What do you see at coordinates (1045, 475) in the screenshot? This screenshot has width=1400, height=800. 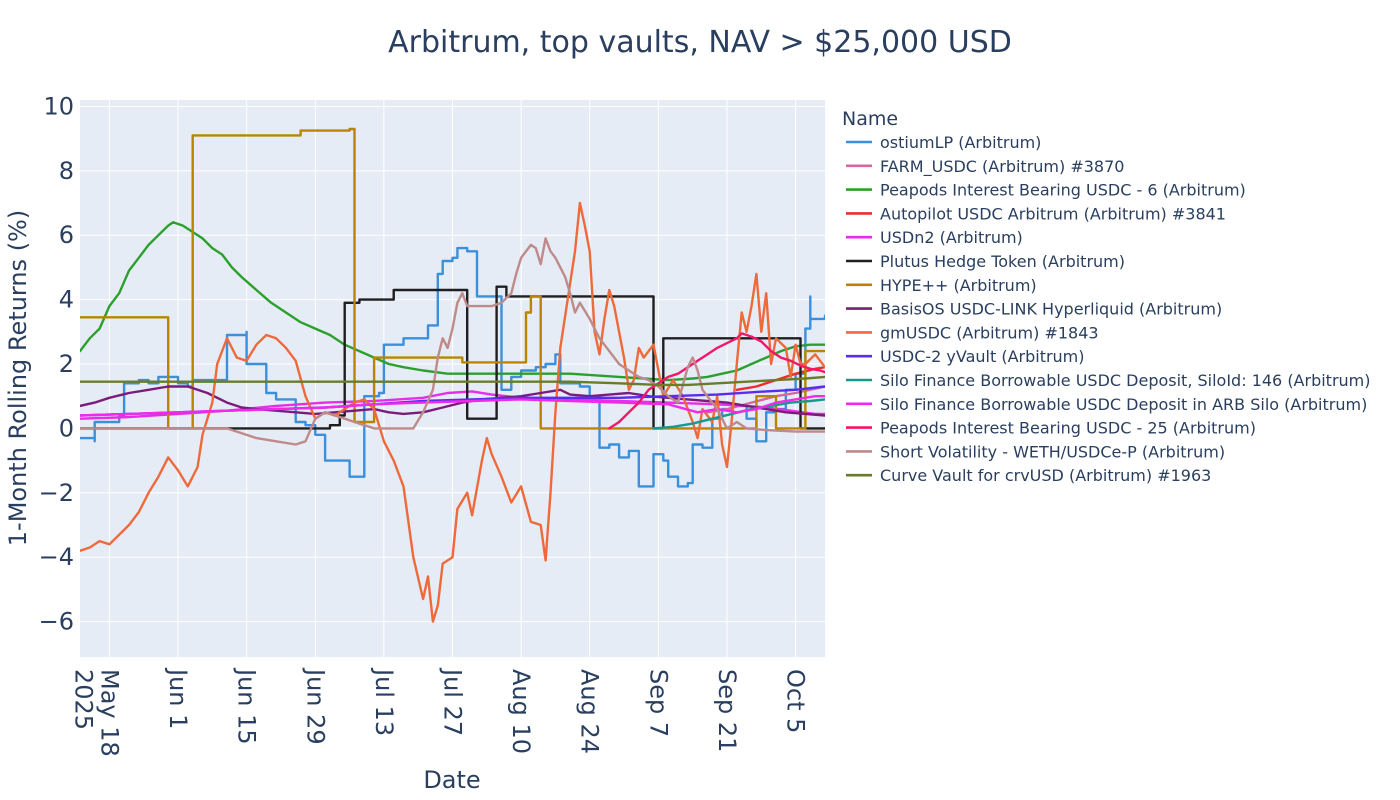 I see `legend-item-label: Curve Vault for crvUSD (Arbitrum) #1963` at bounding box center [1045, 475].